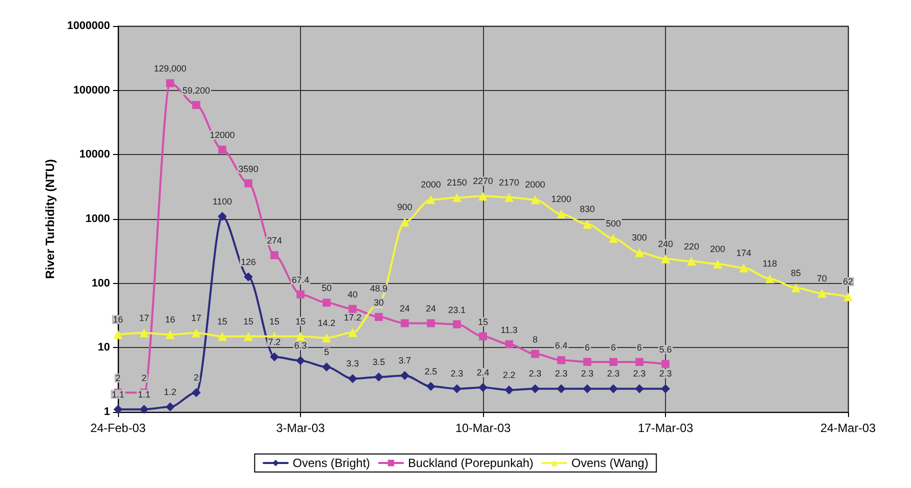 The image size is (911, 488). What do you see at coordinates (535, 339) in the screenshot?
I see `data-label: 8` at bounding box center [535, 339].